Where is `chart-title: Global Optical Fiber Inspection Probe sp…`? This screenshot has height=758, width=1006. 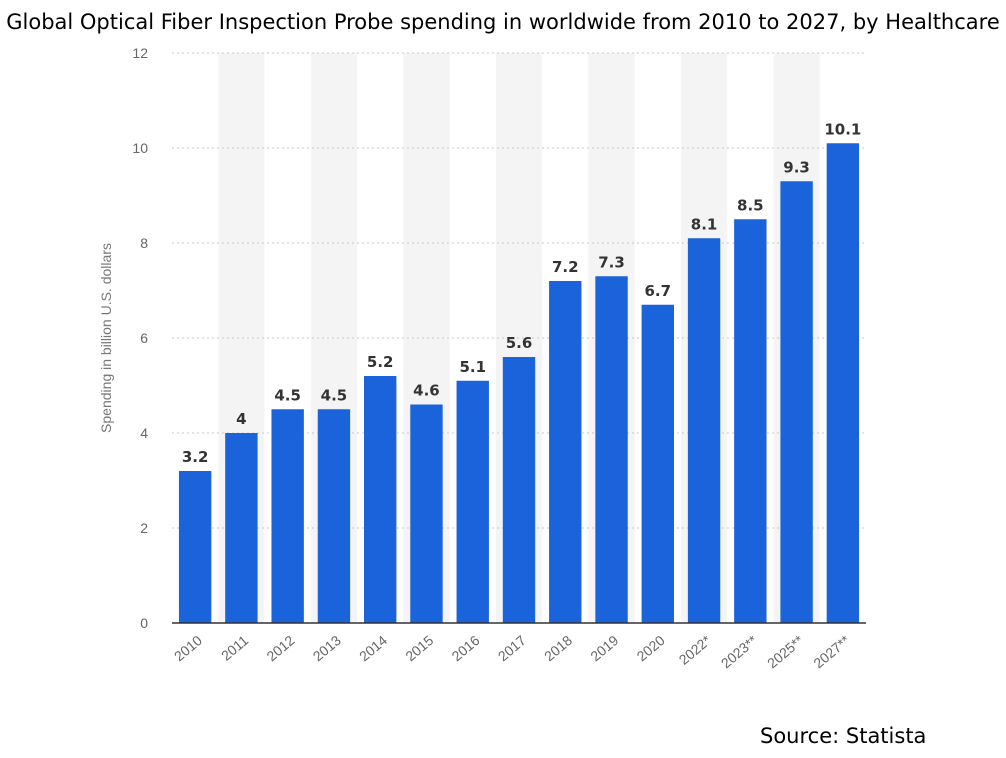
chart-title: Global Optical Fiber Inspection Probe sp… is located at coordinates (503, 22).